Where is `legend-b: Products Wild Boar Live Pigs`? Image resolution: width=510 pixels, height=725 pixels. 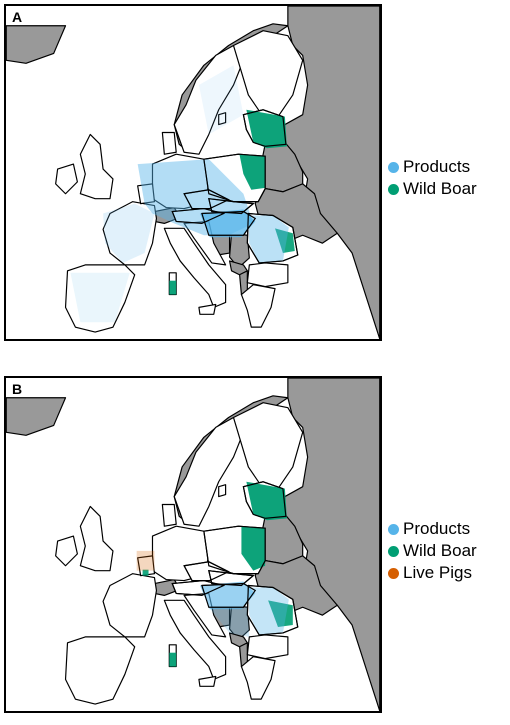
legend-b: Products Wild Boar Live Pigs is located at coordinates (432, 551).